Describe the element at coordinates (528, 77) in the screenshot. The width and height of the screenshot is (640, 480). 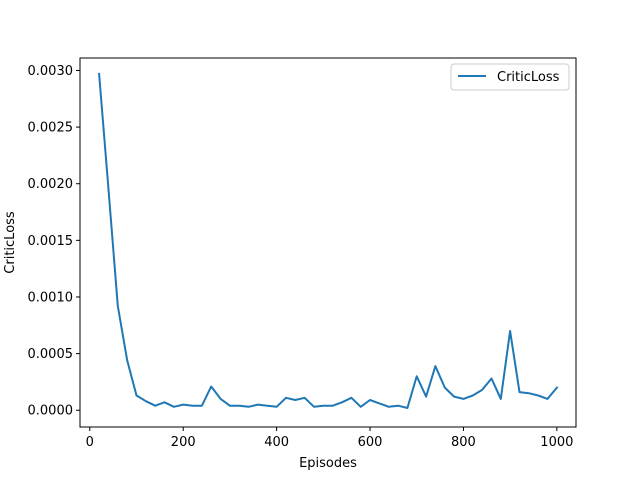
I see `legend-label: CriticLoss` at that location.